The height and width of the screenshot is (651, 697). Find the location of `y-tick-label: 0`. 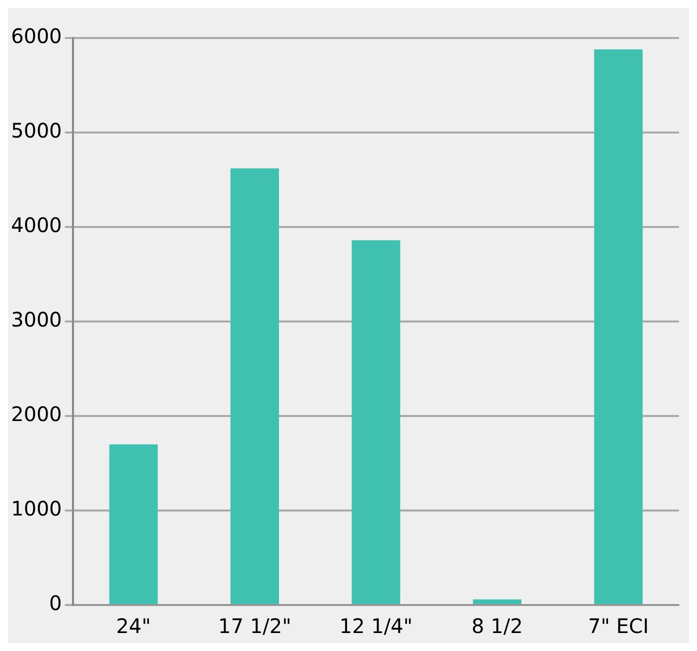

y-tick-label: 0 is located at coordinates (55, 603).